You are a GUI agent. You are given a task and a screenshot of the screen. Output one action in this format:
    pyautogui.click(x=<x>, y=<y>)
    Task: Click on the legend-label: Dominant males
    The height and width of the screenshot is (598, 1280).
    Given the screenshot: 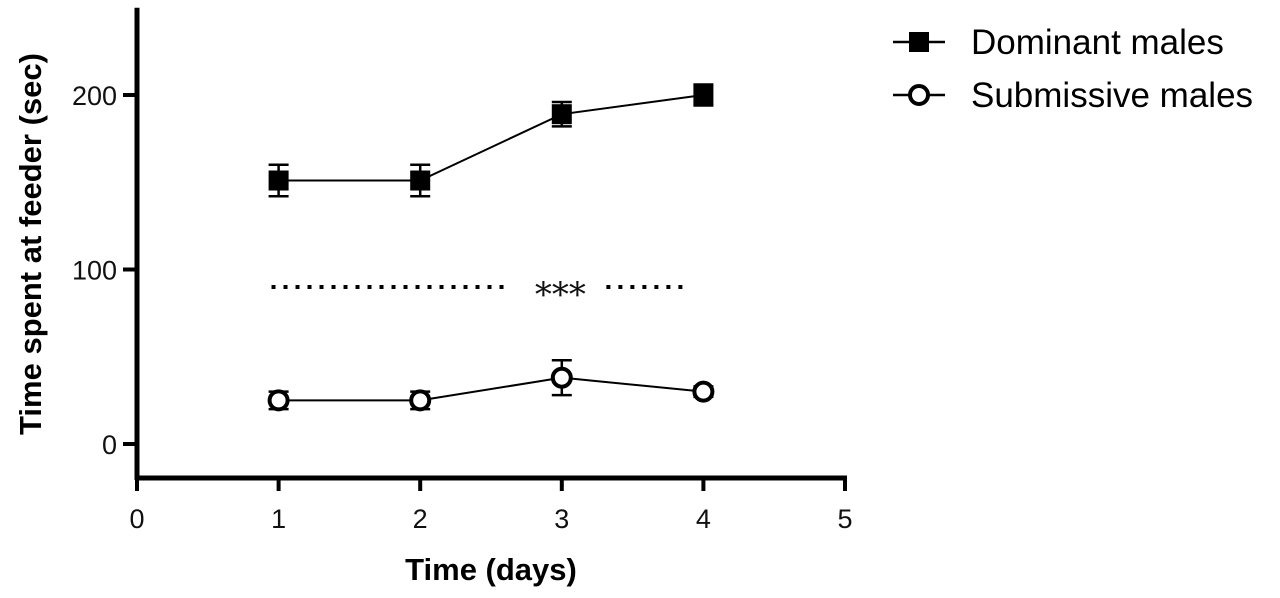 What is the action you would take?
    pyautogui.click(x=1097, y=42)
    